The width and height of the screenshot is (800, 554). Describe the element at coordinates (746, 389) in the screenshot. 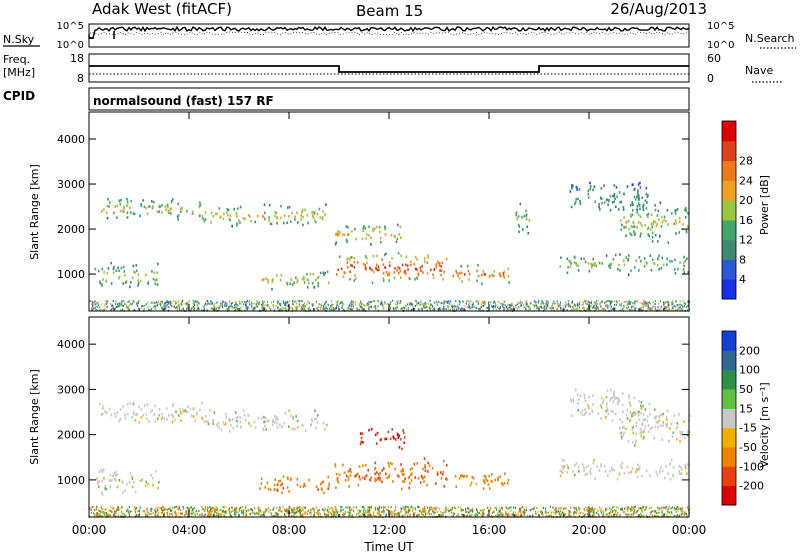

I see `colorbar-tick-label: 50` at that location.